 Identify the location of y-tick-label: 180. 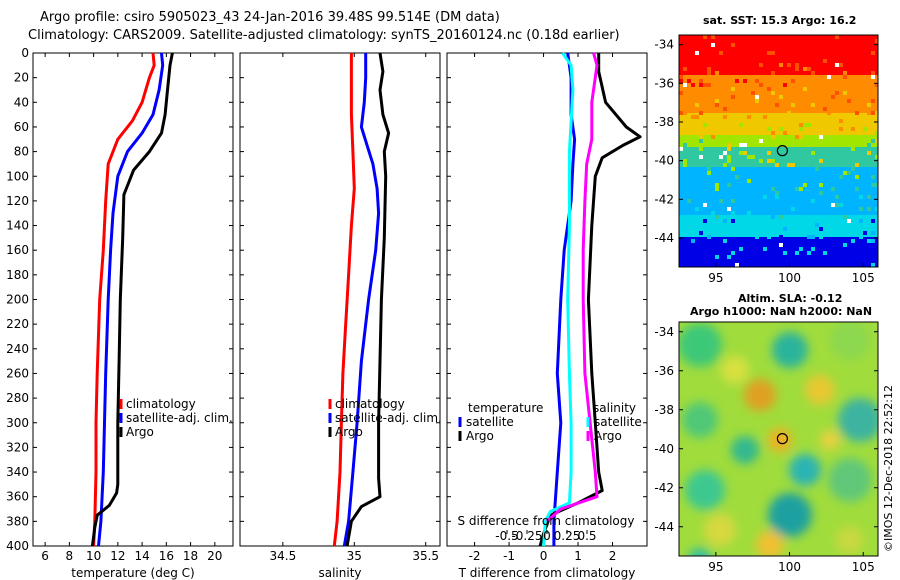
(17, 275).